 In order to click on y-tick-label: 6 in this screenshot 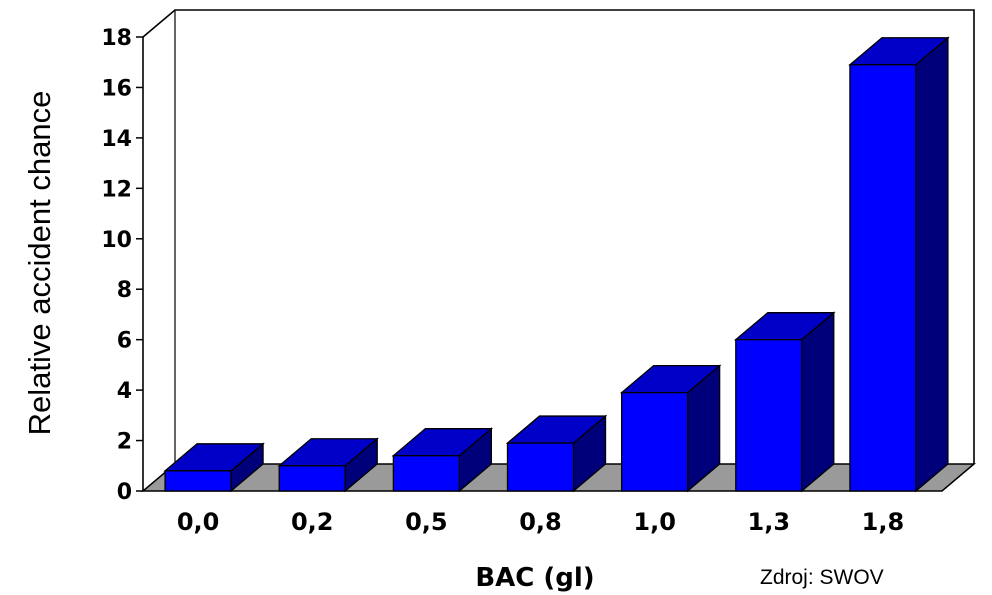, I will do `click(124, 341)`.